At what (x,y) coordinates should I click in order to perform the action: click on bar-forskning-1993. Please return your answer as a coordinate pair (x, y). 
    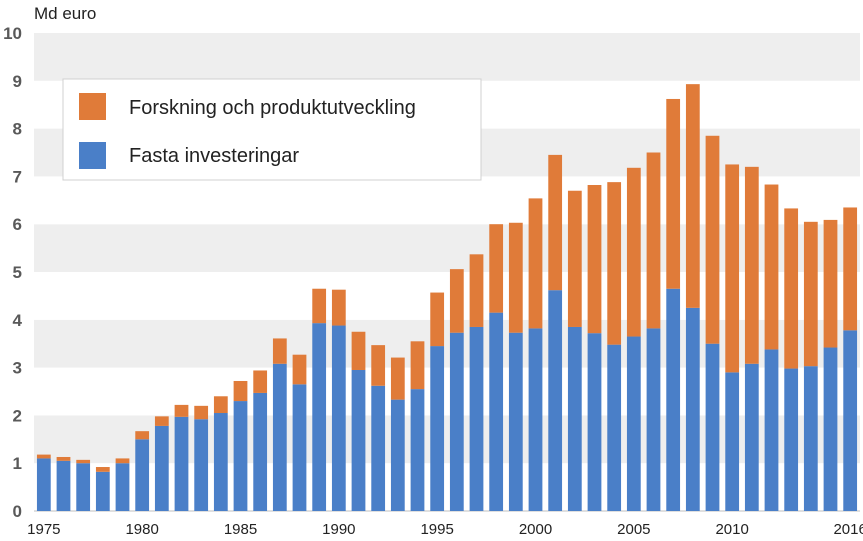
    Looking at the image, I should click on (397, 378).